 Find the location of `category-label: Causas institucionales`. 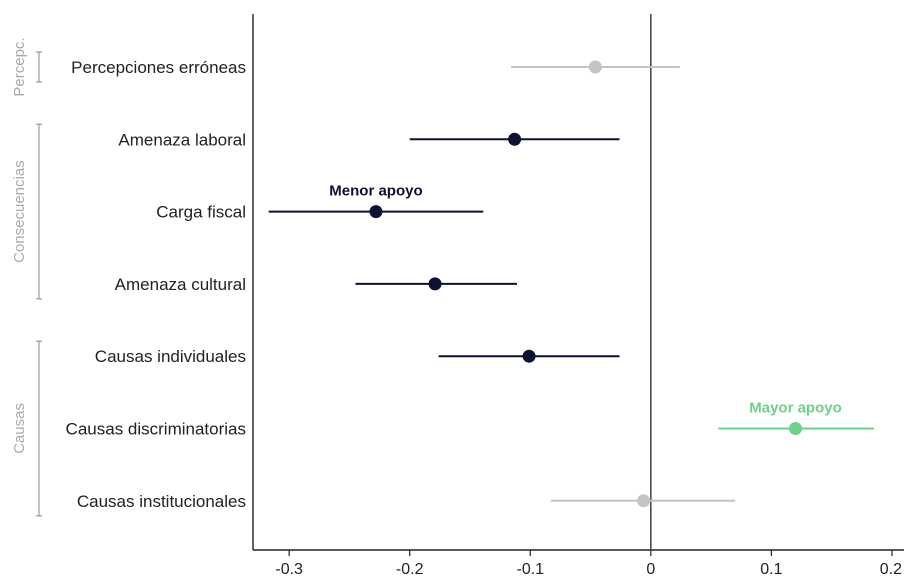

category-label: Causas institucionales is located at coordinates (161, 501).